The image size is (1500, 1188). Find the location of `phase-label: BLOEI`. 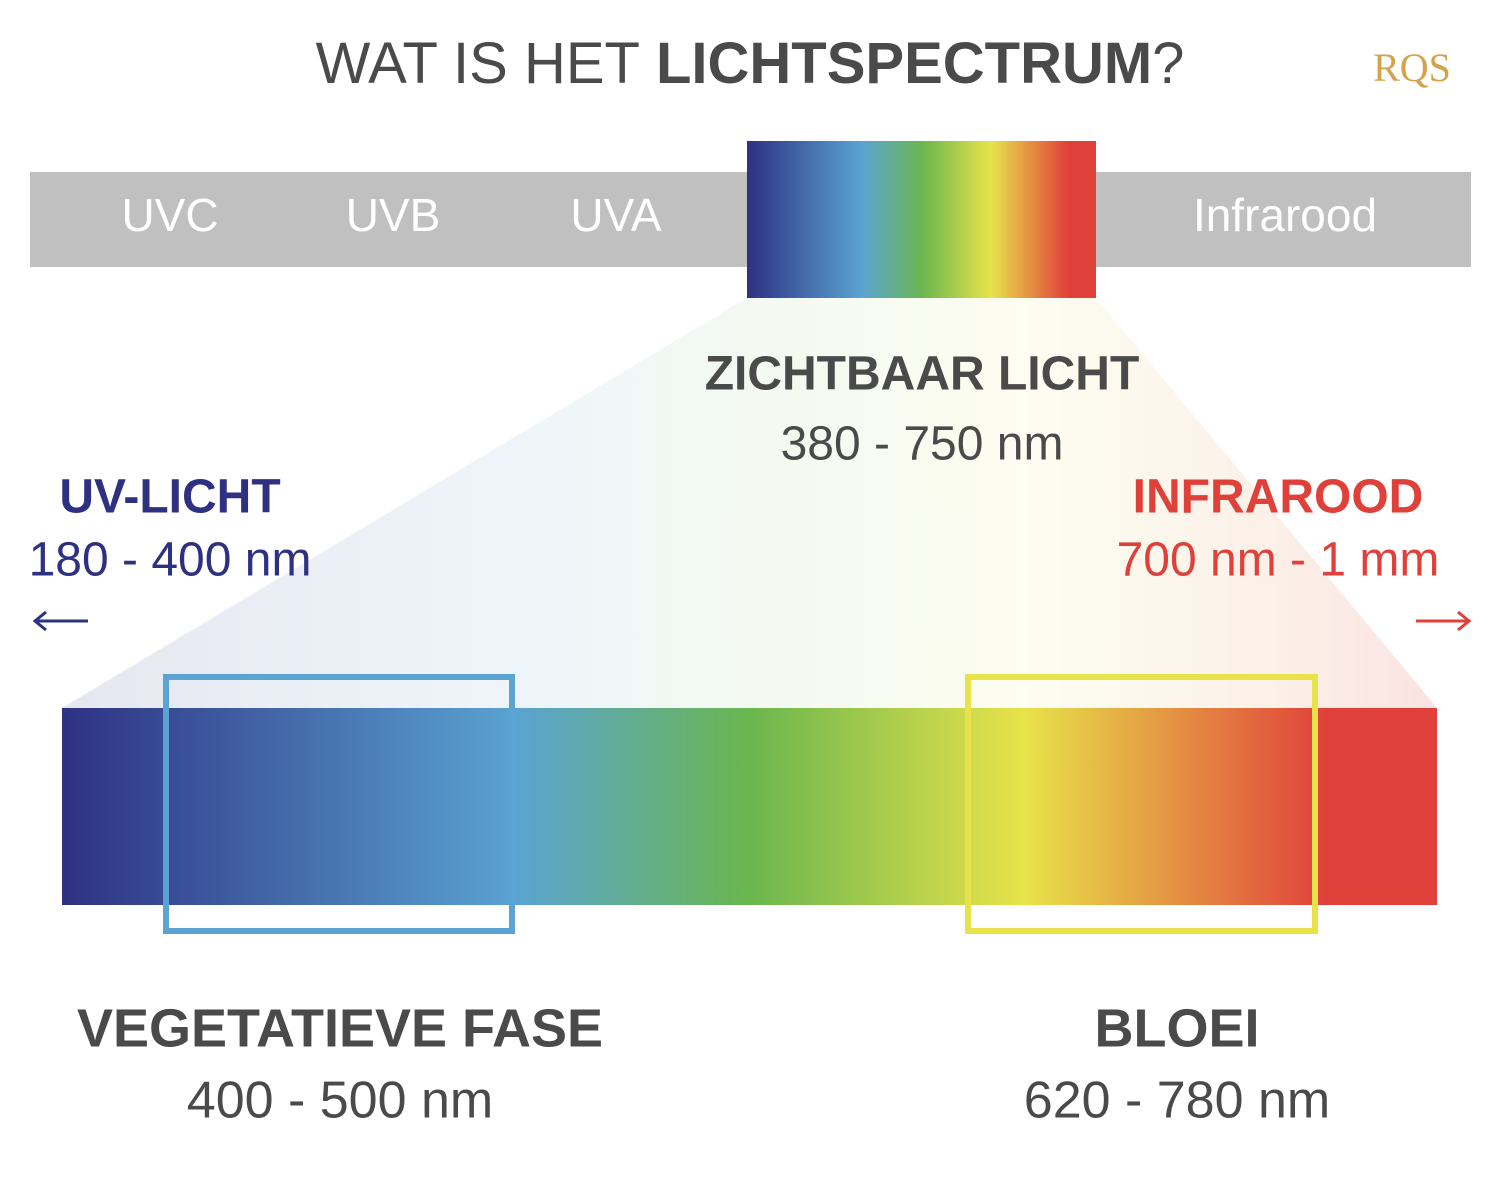

phase-label: BLOEI is located at coordinates (1176, 1028).